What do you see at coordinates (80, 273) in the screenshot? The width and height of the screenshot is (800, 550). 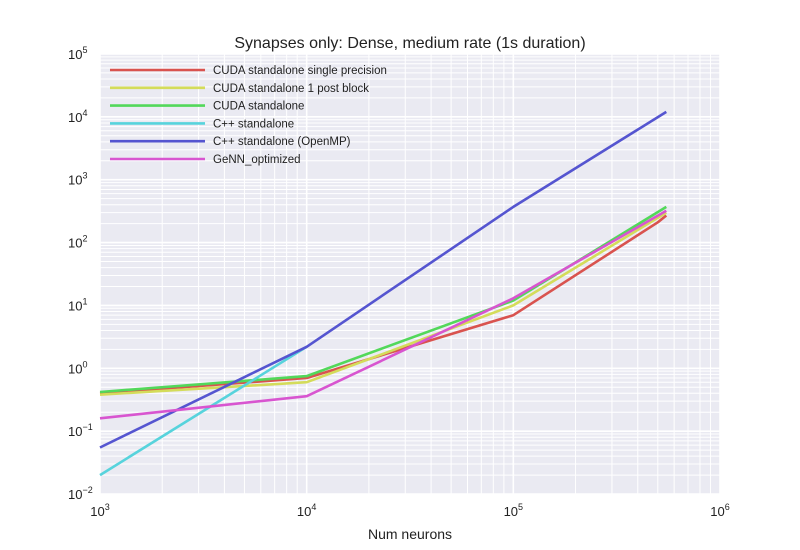 I see `y-tick-labels: 10⁻² 10⁻¹ 10⁰ 10¹ 10² 10³ 10⁴ 10⁵` at bounding box center [80, 273].